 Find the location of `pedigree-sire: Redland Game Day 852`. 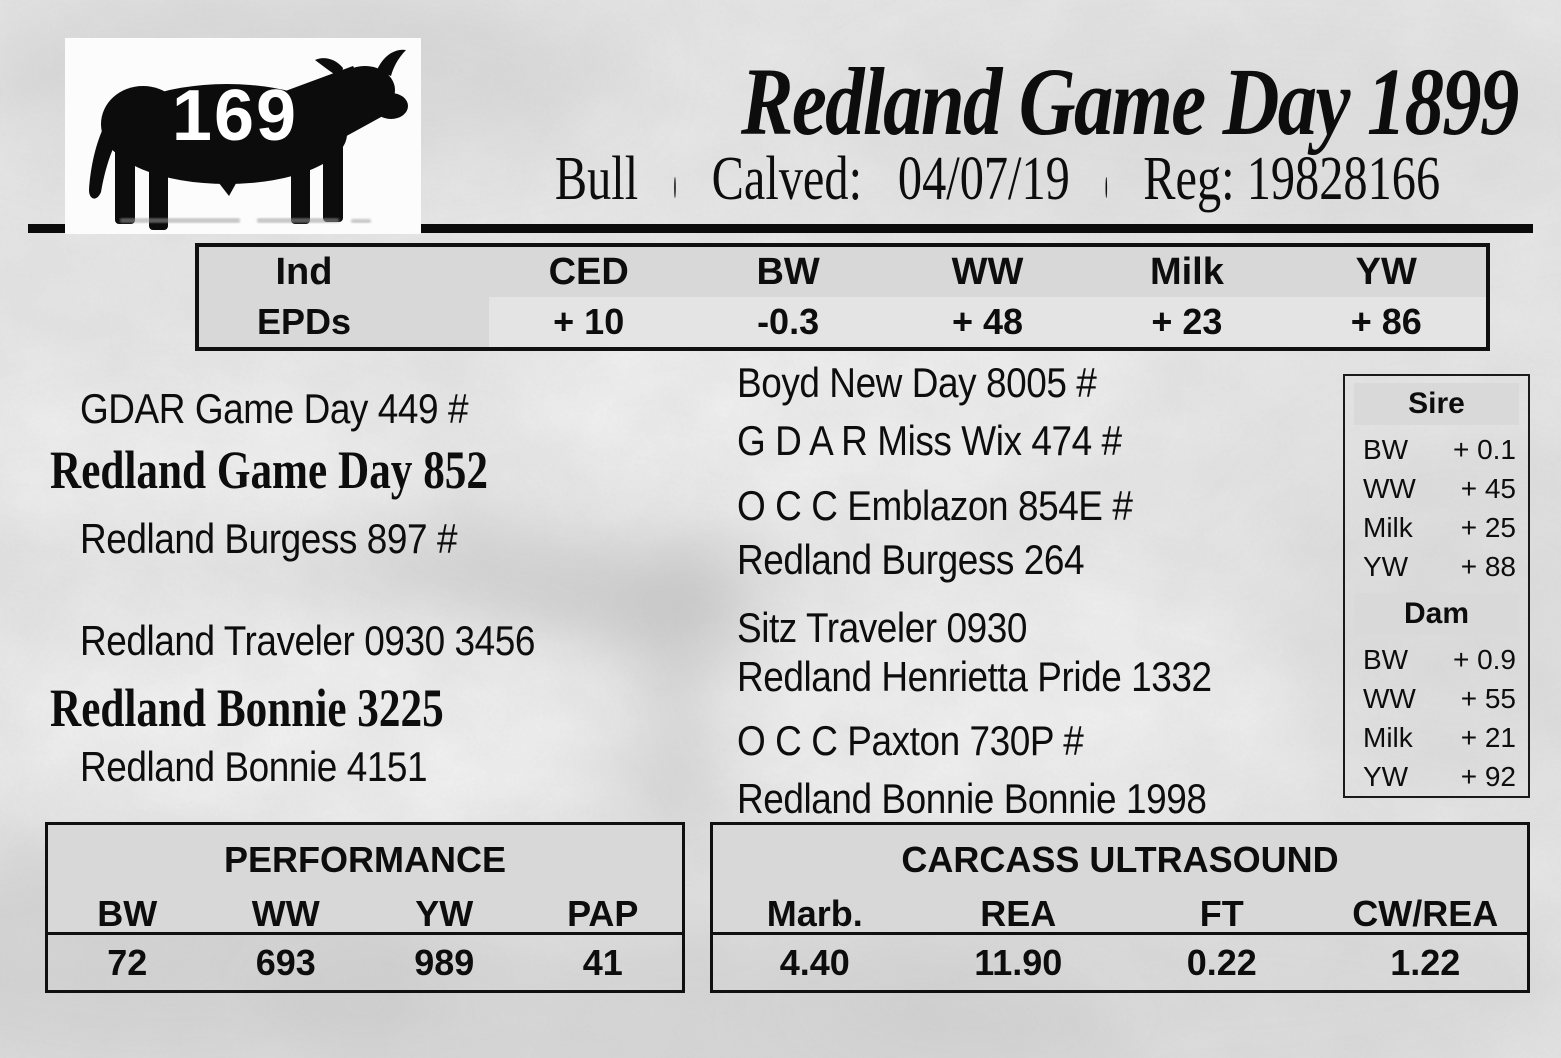

pedigree-sire: Redland Game Day 852 is located at coordinates (269, 470).